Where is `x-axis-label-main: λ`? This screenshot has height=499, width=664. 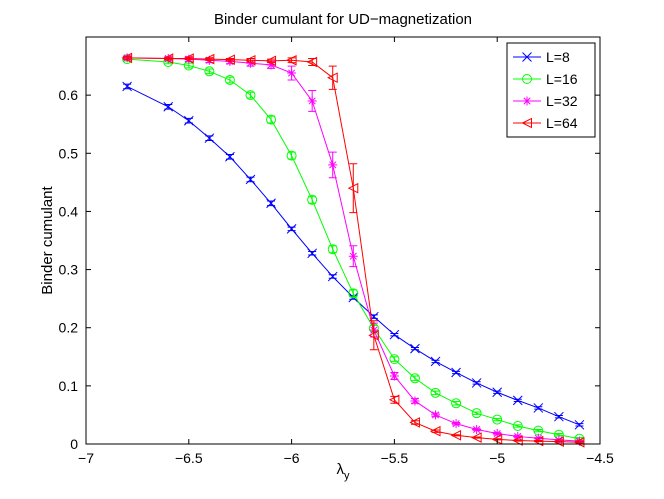 x-axis-label-main: λ is located at coordinates (341, 469).